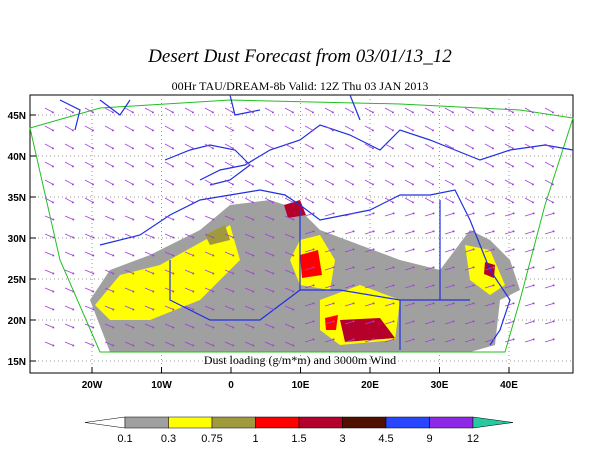 The width and height of the screenshot is (600, 450). Describe the element at coordinates (473, 439) in the screenshot. I see `colorbar-label: 12` at that location.